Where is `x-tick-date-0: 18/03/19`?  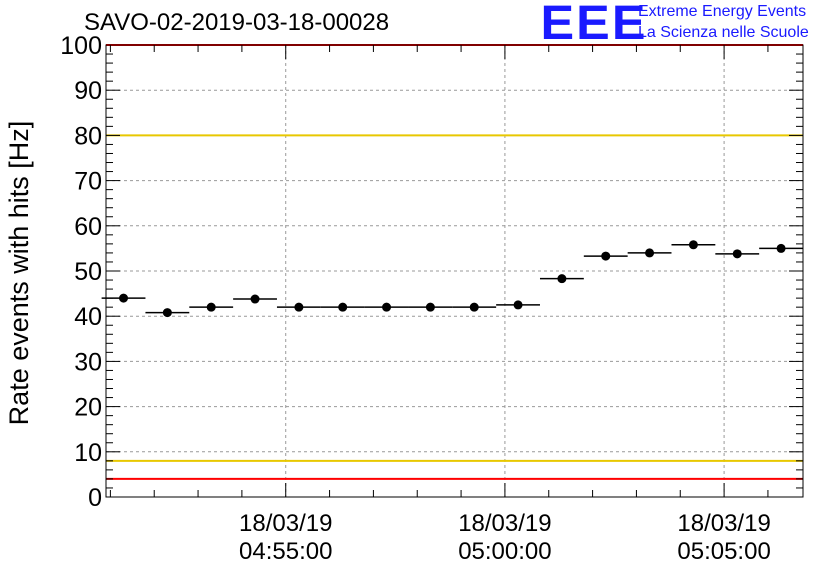 x-tick-date-0: 18/03/19 is located at coordinates (285, 523).